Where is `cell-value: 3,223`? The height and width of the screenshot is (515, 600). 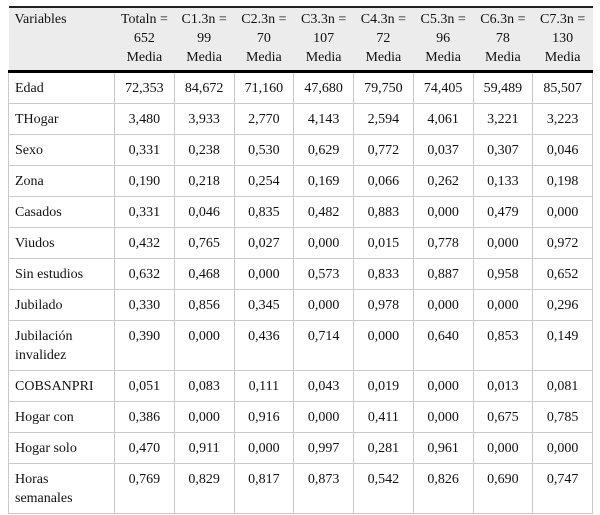
cell-value: 3,223 is located at coordinates (562, 119).